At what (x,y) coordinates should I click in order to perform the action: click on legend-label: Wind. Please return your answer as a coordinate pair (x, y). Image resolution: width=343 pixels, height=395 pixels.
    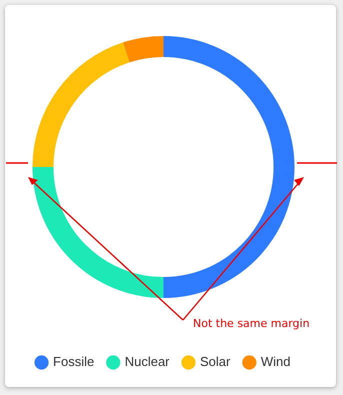
    Looking at the image, I should click on (275, 362).